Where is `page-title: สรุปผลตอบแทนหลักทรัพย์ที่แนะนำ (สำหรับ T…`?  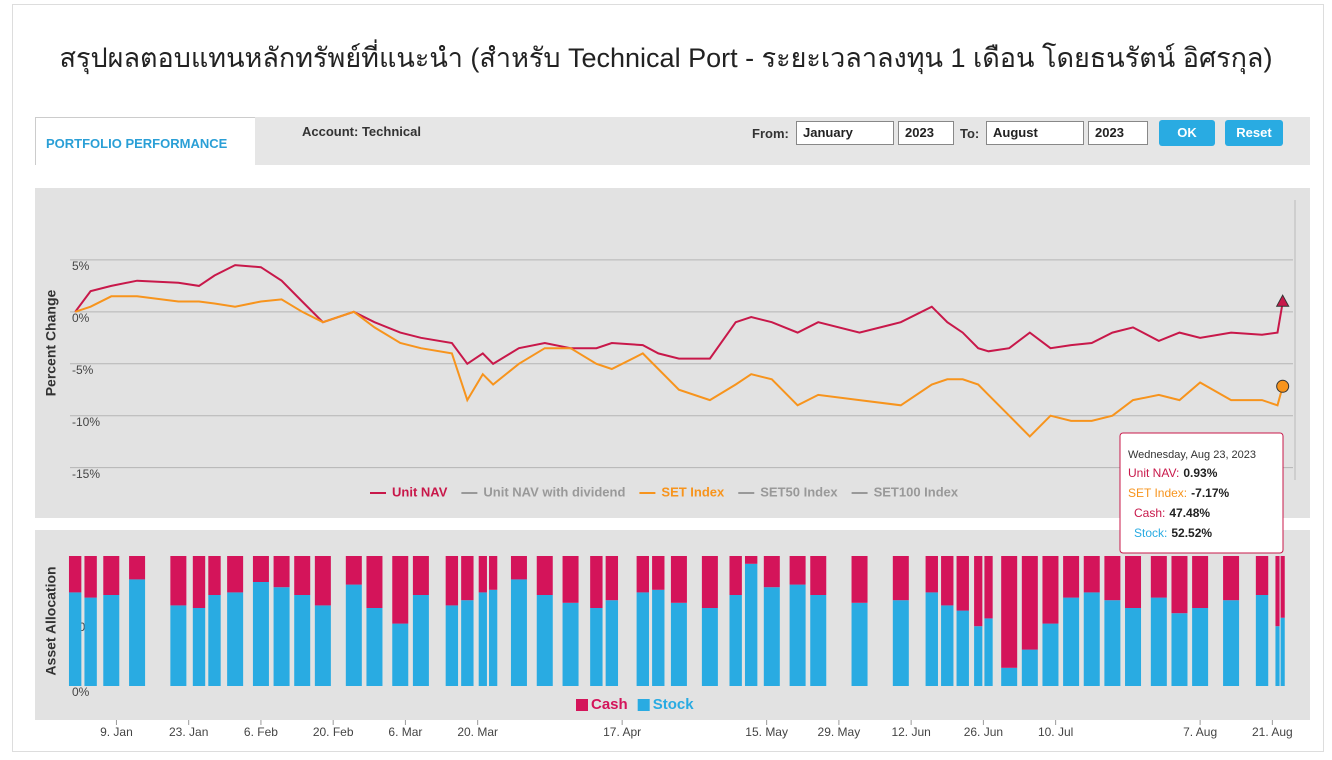 page-title: สรุปผลตอบแทนหลักทรัพย์ที่แนะนำ (สำหรับ T… is located at coordinates (666, 58).